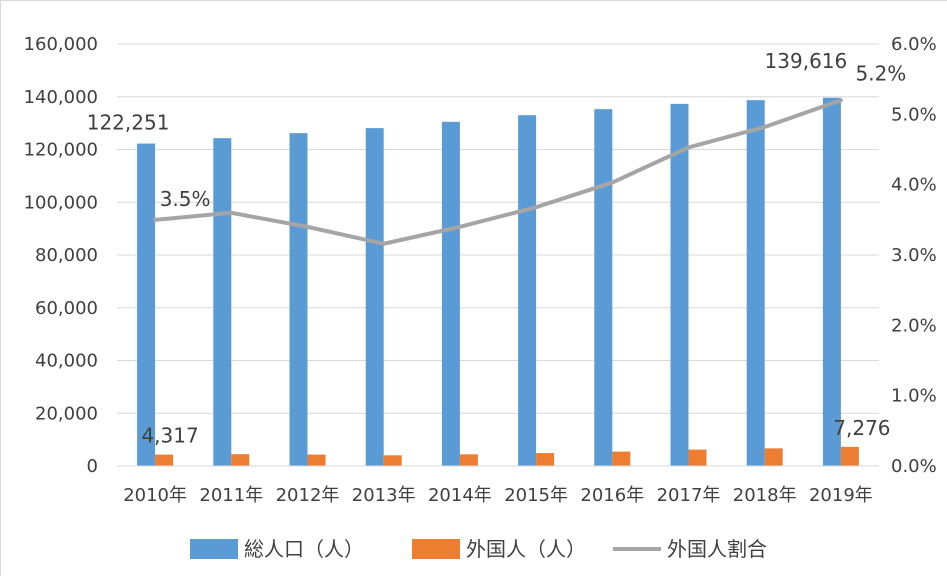 This screenshot has width=947, height=576. Describe the element at coordinates (914, 396) in the screenshot. I see `y-right-tick-label: 1.0%` at that location.